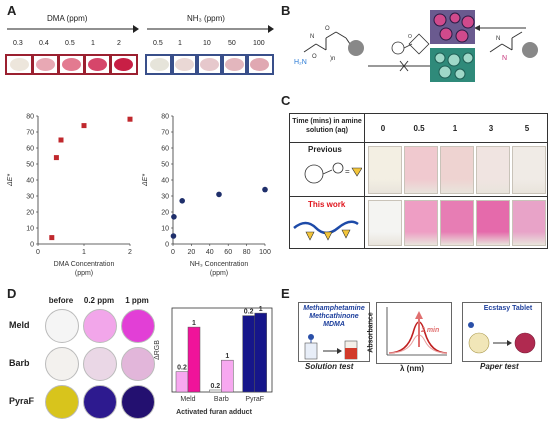  What do you see at coordinates (210, 49) in the screenshot?
I see `nh3-scale: NH₃ (ppm) 0.5 1 10 50 100` at bounding box center [210, 49].